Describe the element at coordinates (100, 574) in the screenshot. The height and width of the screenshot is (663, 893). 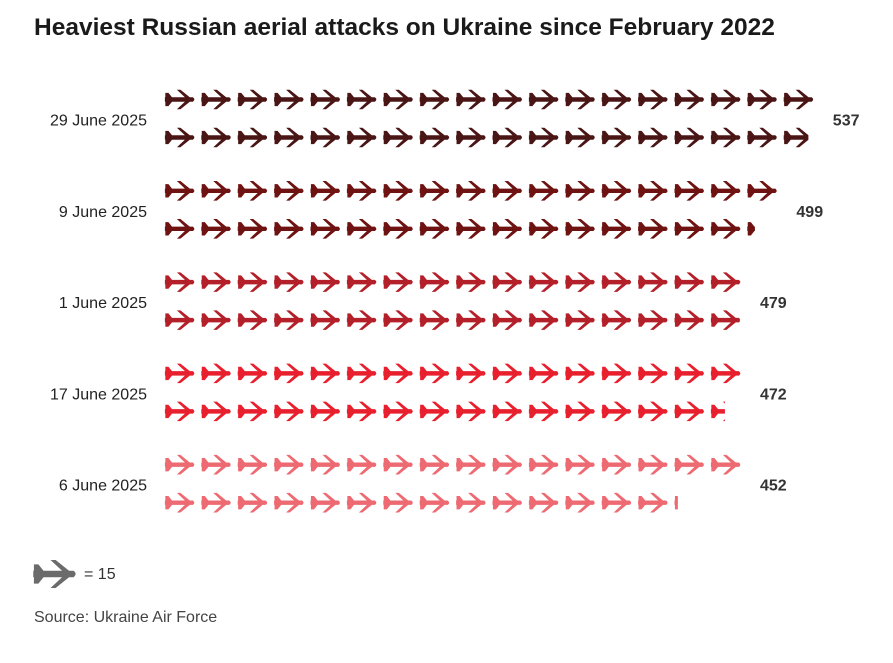
I see `legend-label: = 15` at that location.